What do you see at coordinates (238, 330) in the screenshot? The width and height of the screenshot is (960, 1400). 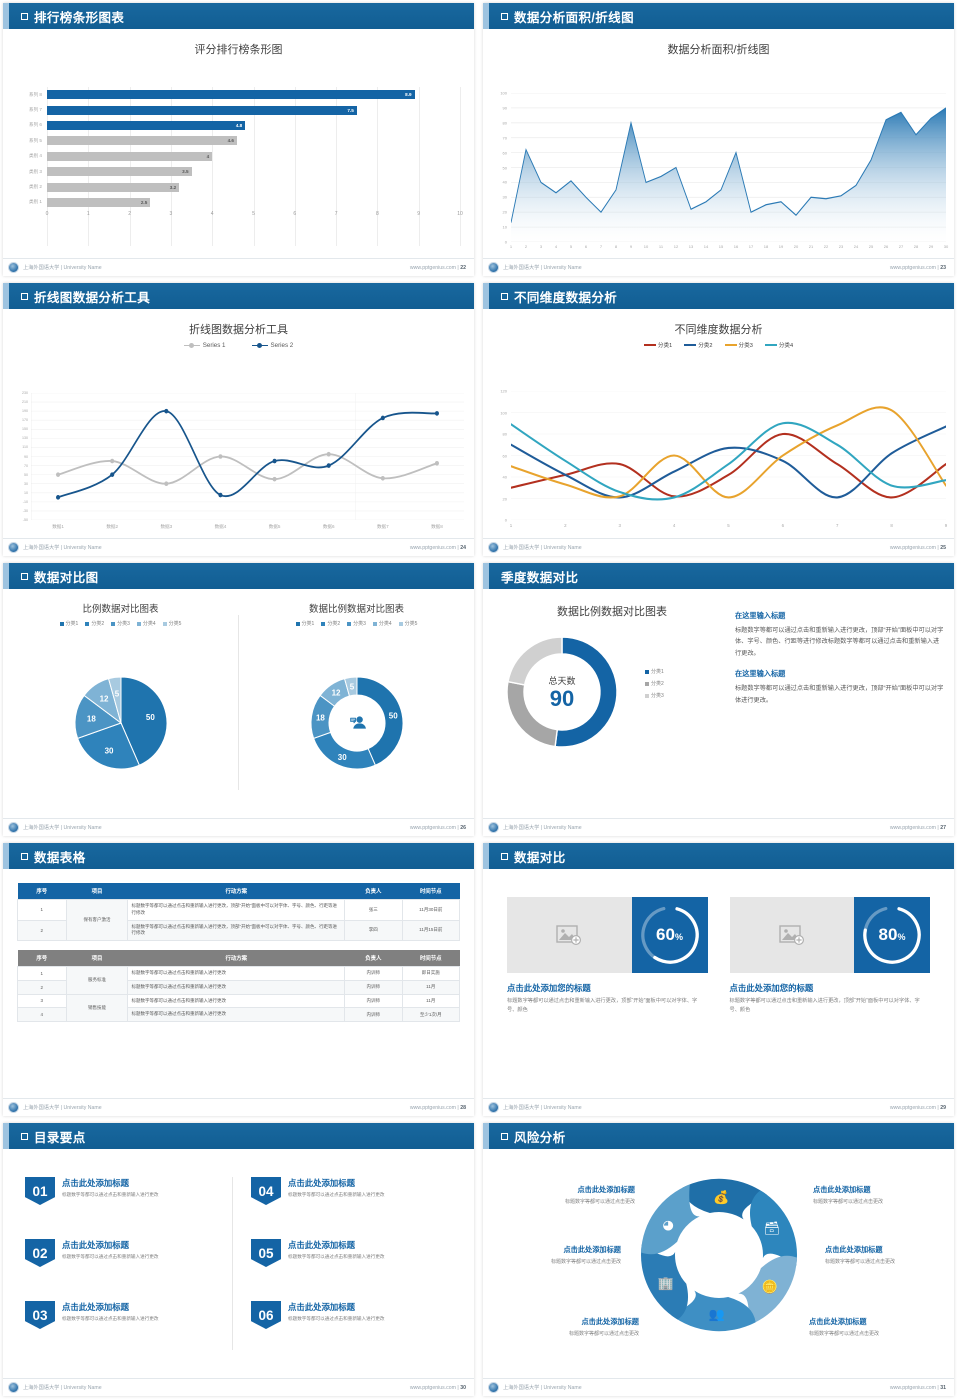 I see `chart-title: 折线图数据分析工具` at bounding box center [238, 330].